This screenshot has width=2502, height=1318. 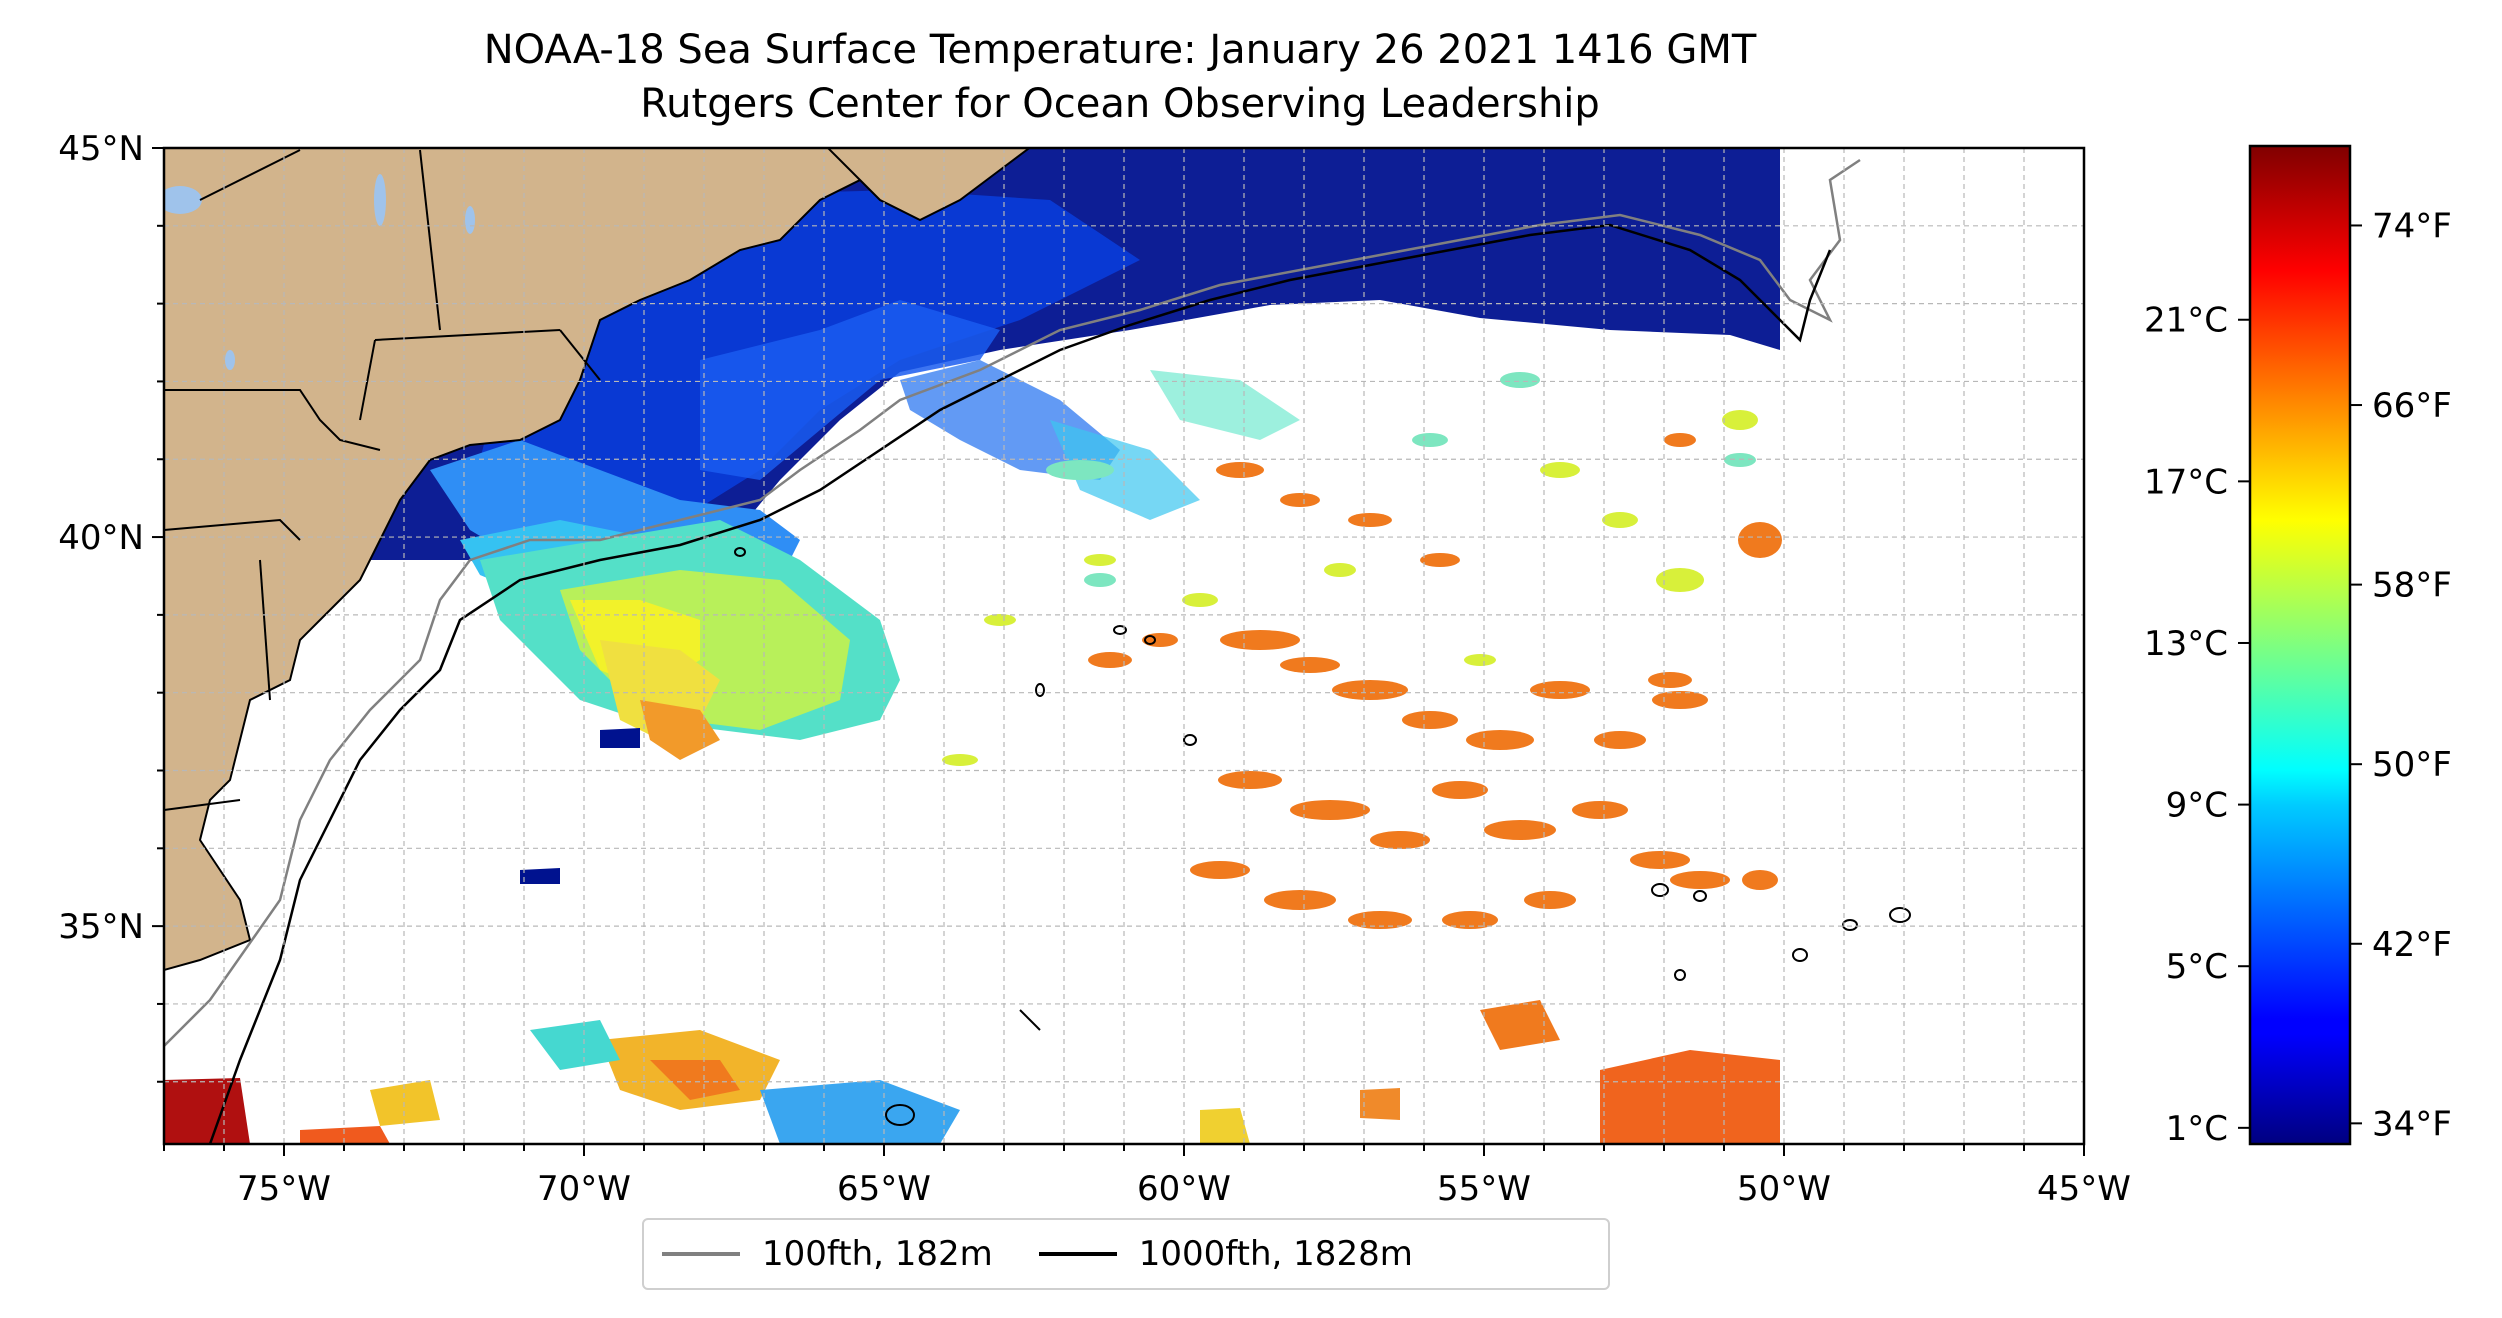 I want to click on legend-item-100fth: 100fth, 182m, so click(x=827, y=1254).